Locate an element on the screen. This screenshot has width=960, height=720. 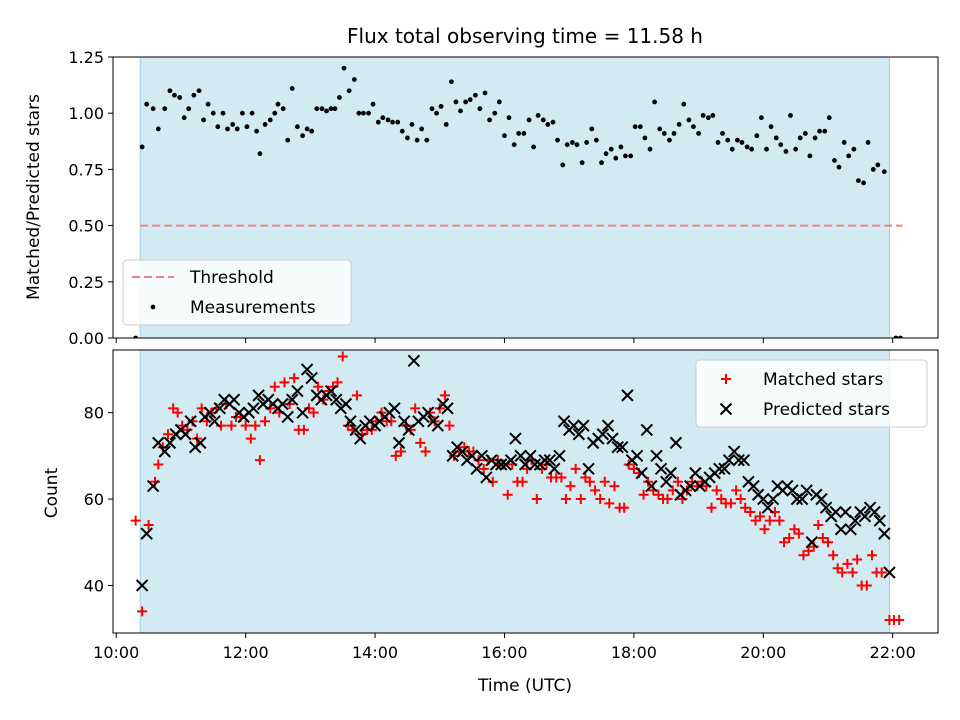
x-tick-label: 10:00 is located at coordinates (116, 652).